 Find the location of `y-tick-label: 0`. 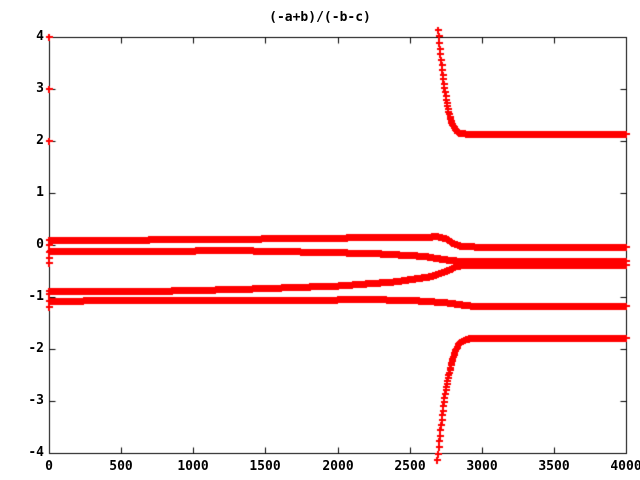

y-tick-label: 0 is located at coordinates (40, 244).